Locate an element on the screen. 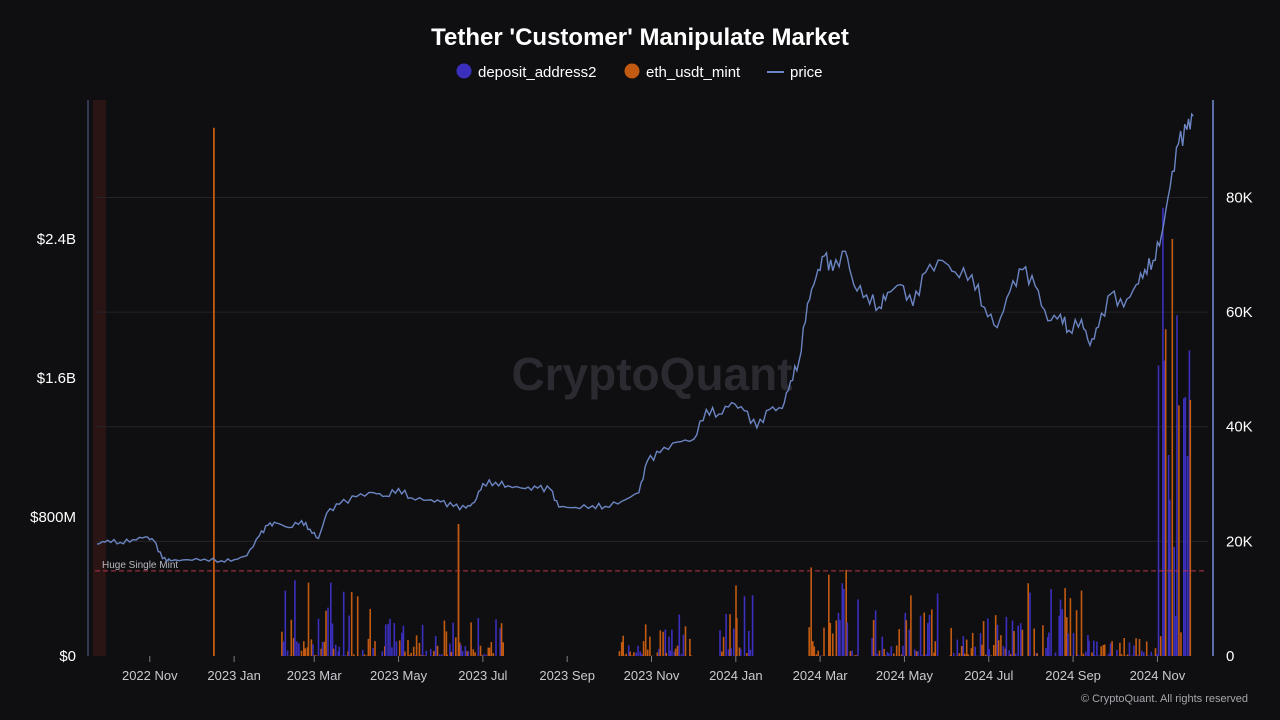 The image size is (1280, 720). left-tick-label: $0 is located at coordinates (67, 656).